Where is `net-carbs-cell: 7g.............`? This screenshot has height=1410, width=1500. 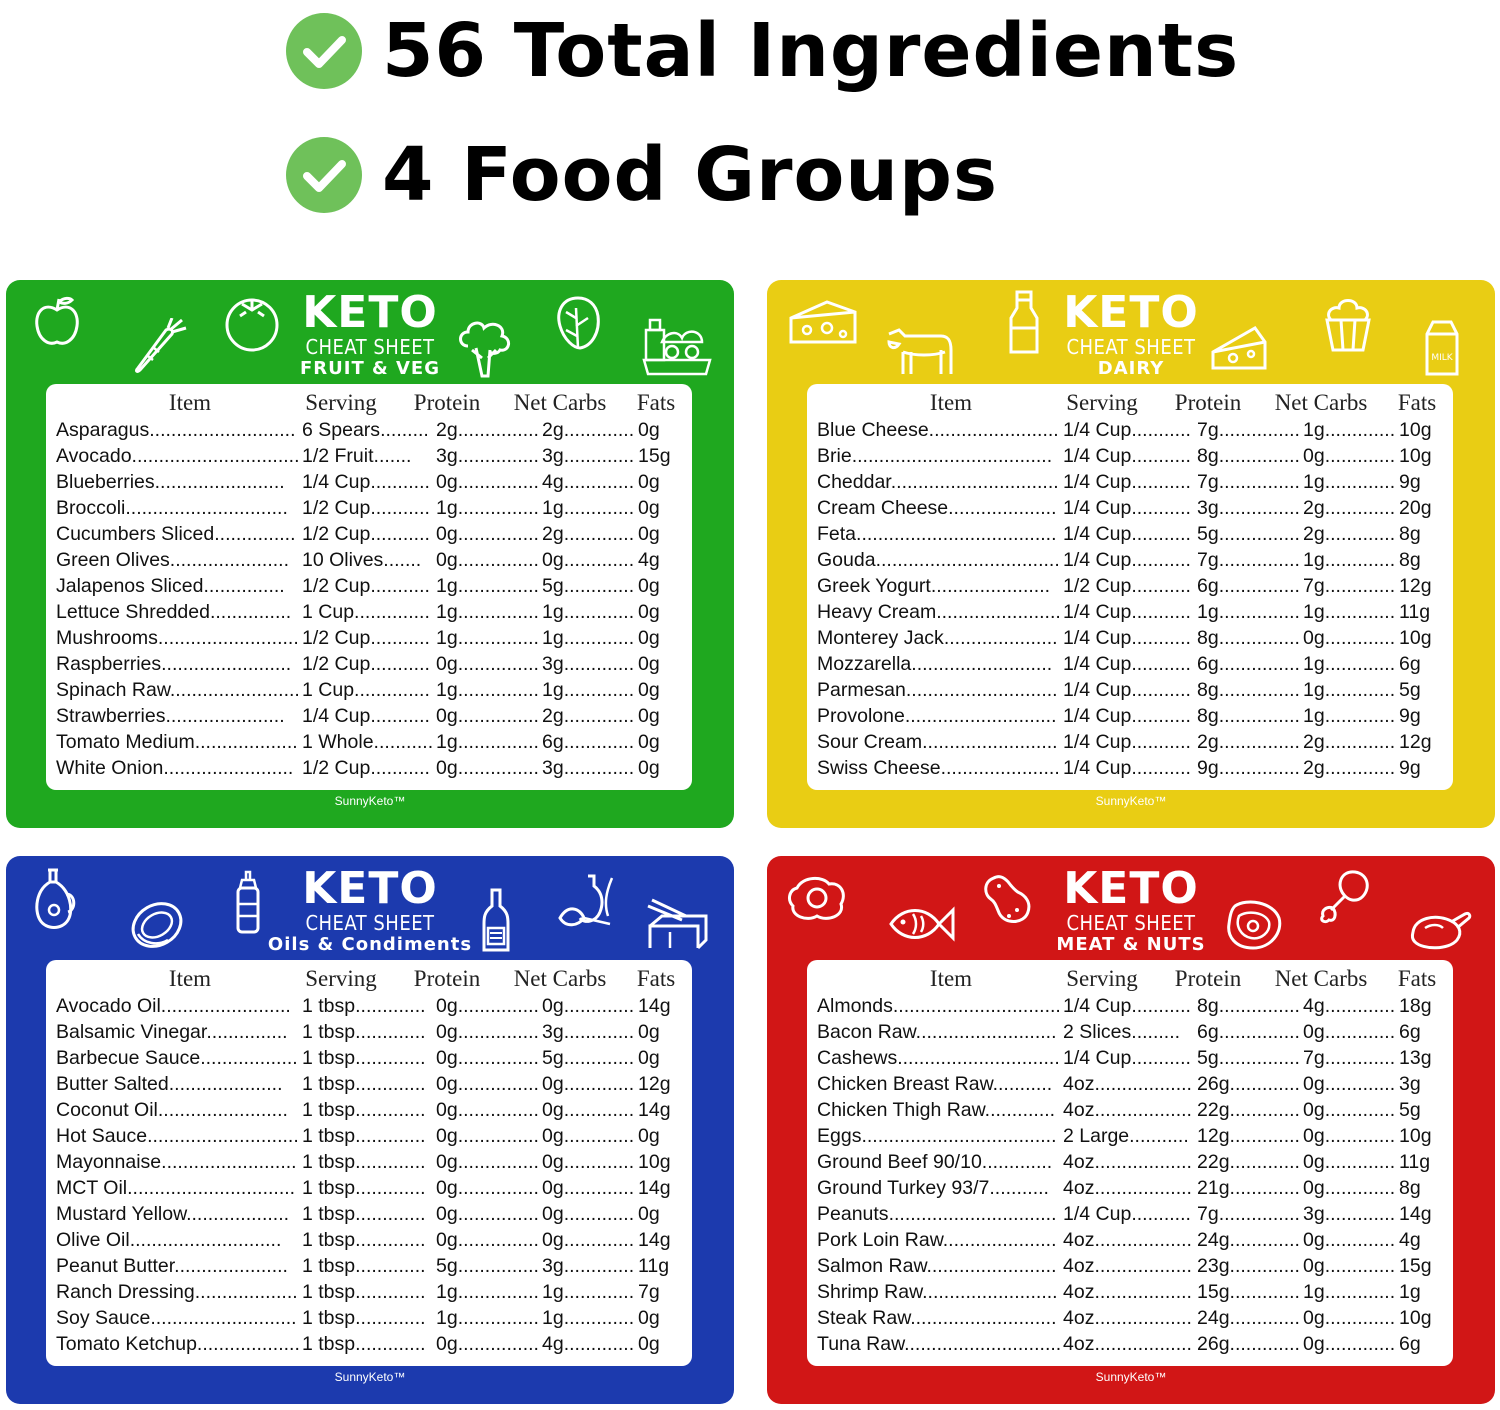 net-carbs-cell: 7g............. is located at coordinates (1349, 1058).